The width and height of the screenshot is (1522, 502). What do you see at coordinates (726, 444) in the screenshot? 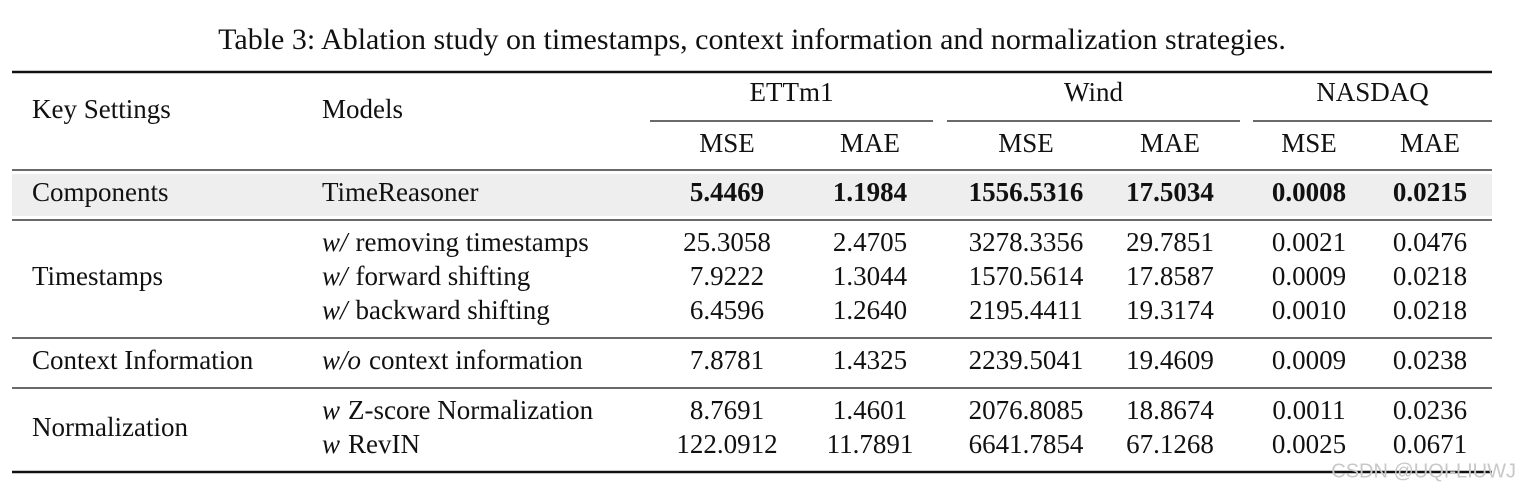
I see `cell-value: 122.0912` at bounding box center [726, 444].